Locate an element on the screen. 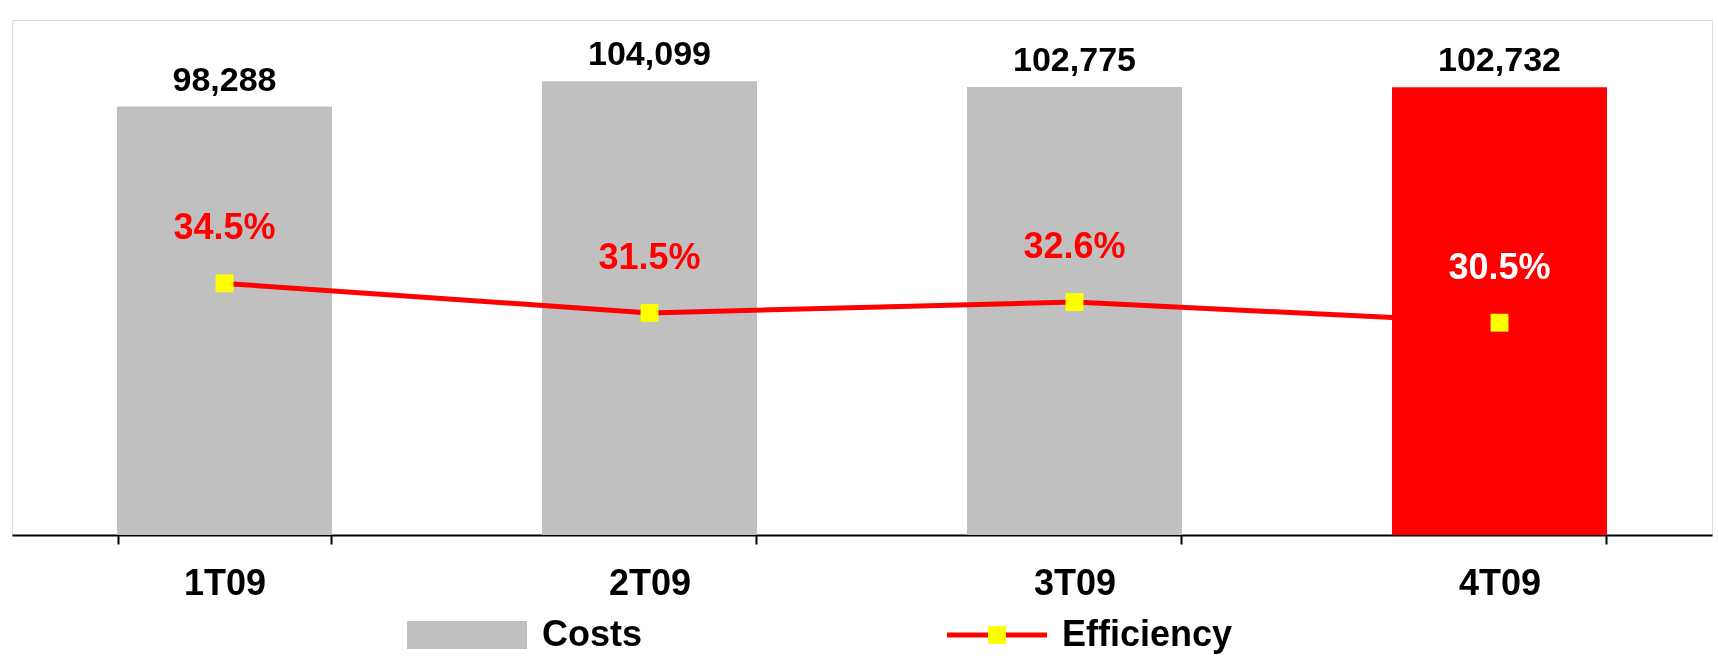 This screenshot has height=671, width=1718. legend-label: Costs is located at coordinates (592, 633).